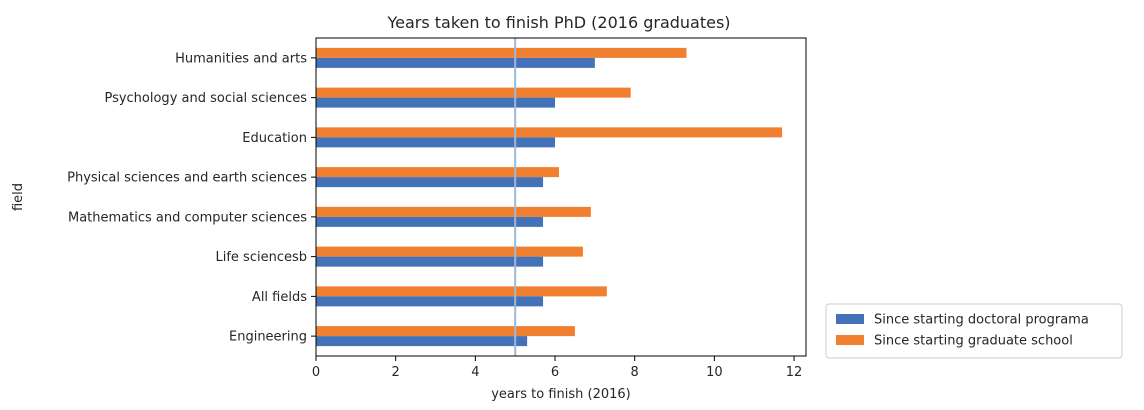 The height and width of the screenshot is (410, 1144). Describe the element at coordinates (205, 98) in the screenshot. I see `y-tick-label: Psychology and social sciences` at that location.